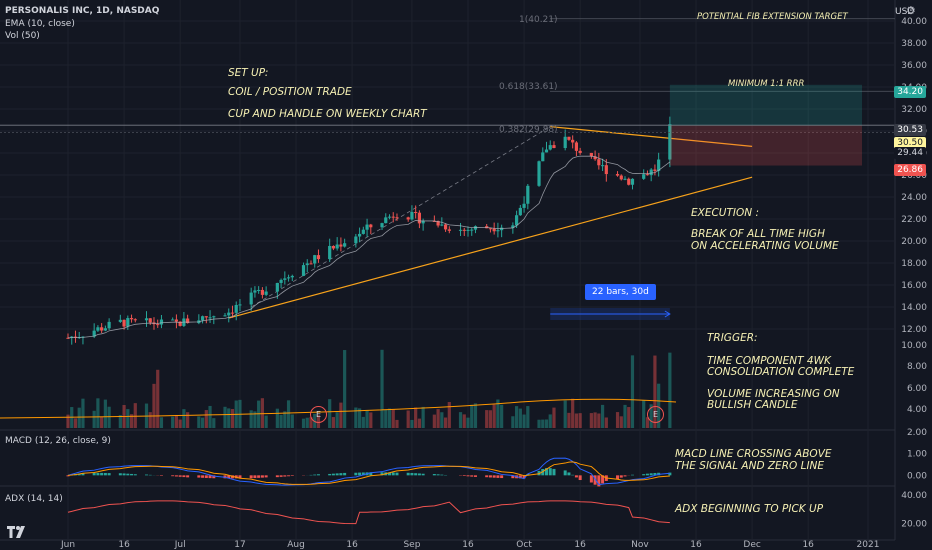 The image size is (932, 550). I want to click on trigger-title: TRIGGER:, so click(732, 338).